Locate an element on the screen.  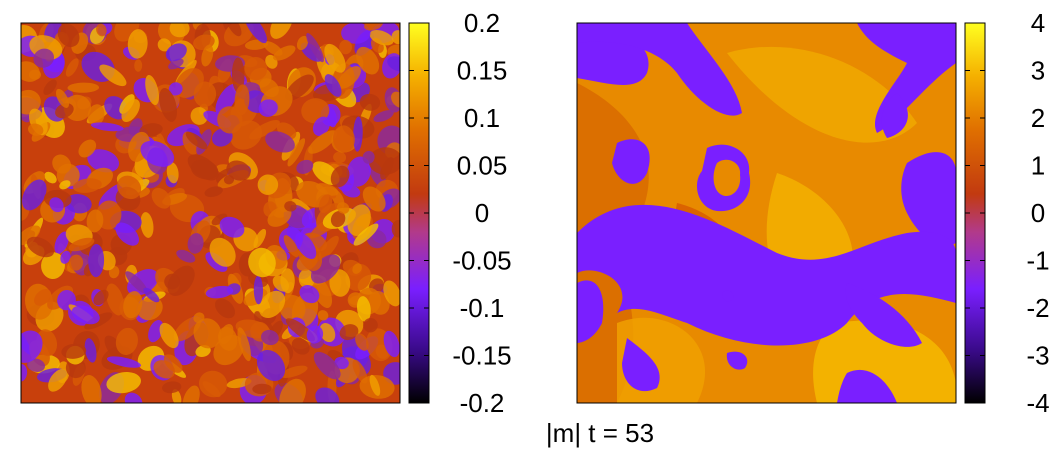
colorbar-tick-label: -3 is located at coordinates (1037, 356).